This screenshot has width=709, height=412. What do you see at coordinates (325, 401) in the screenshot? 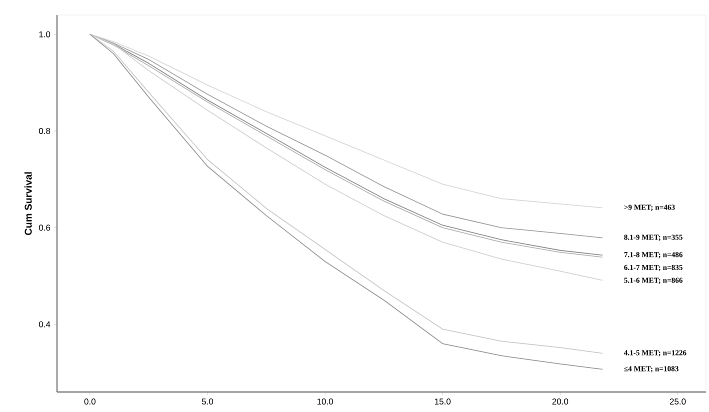
I see `x-tick-label: 10.0` at bounding box center [325, 401].